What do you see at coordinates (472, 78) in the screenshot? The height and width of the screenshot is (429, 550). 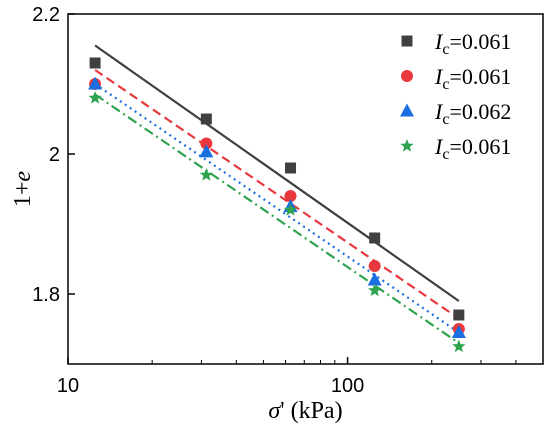 I see `legend-label-2: Ic=0.061` at bounding box center [472, 78].